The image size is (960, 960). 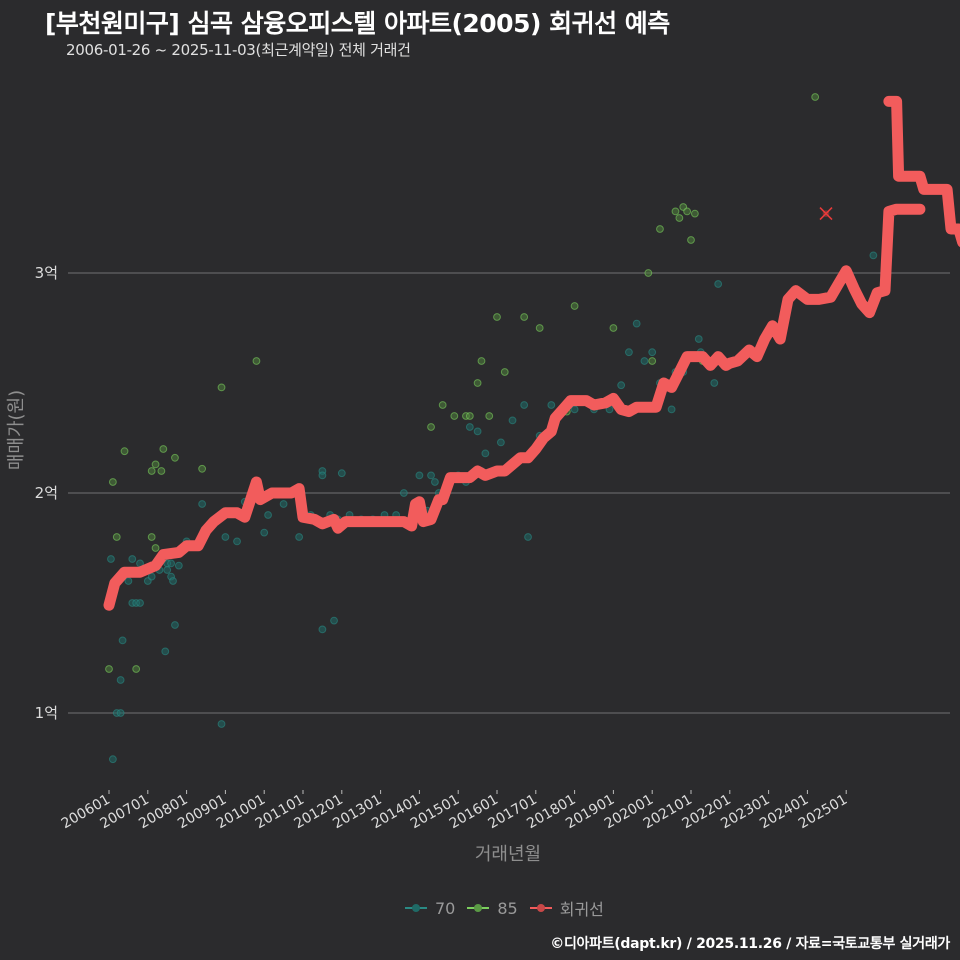 I want to click on legend-item-regression: 회귀선, so click(x=566, y=908).